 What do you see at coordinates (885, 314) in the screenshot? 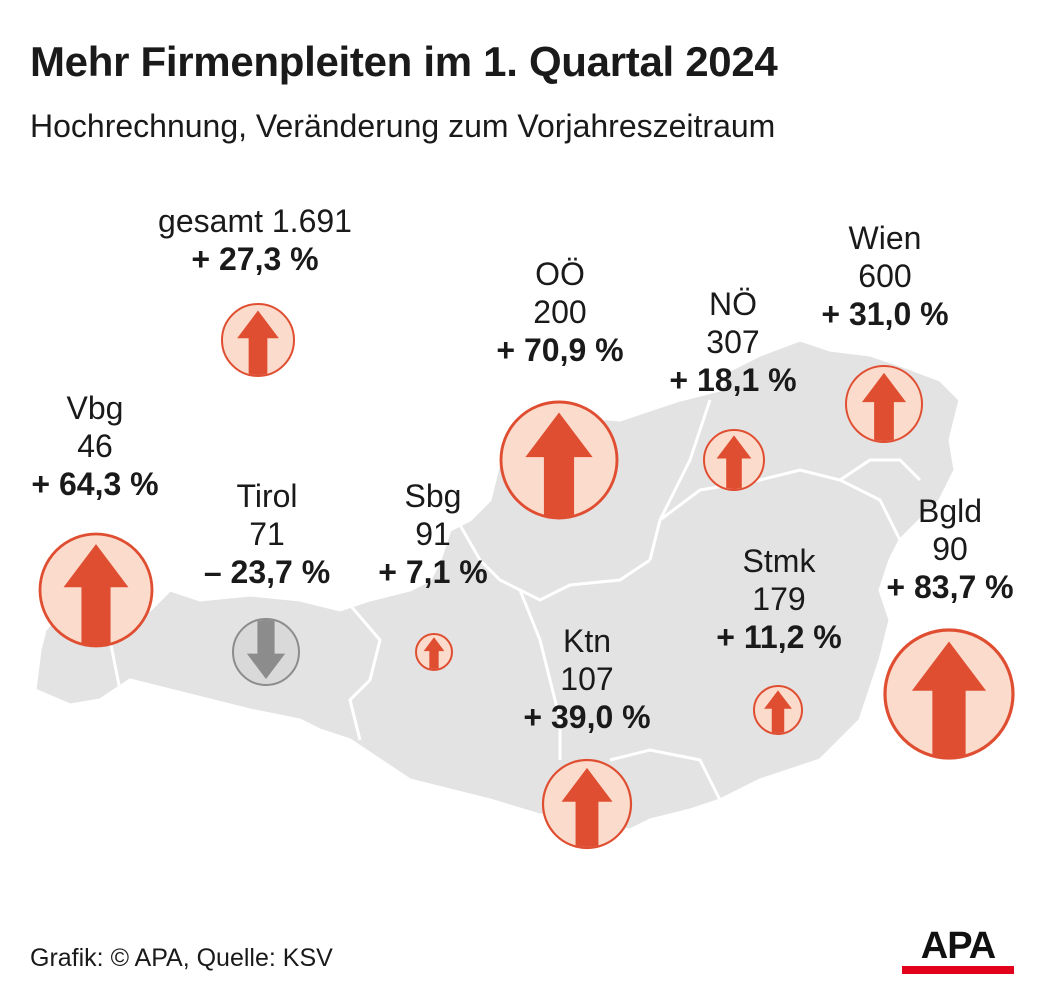
I see `region-change: + 31,0 %` at bounding box center [885, 314].